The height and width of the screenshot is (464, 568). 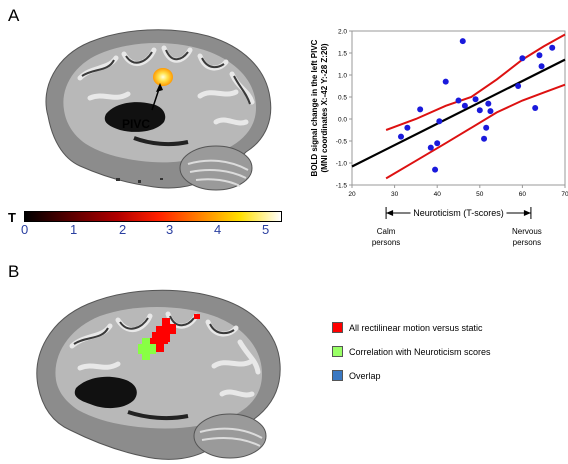 I want to click on x-bracket-arrow-left, so click(x=390, y=213).